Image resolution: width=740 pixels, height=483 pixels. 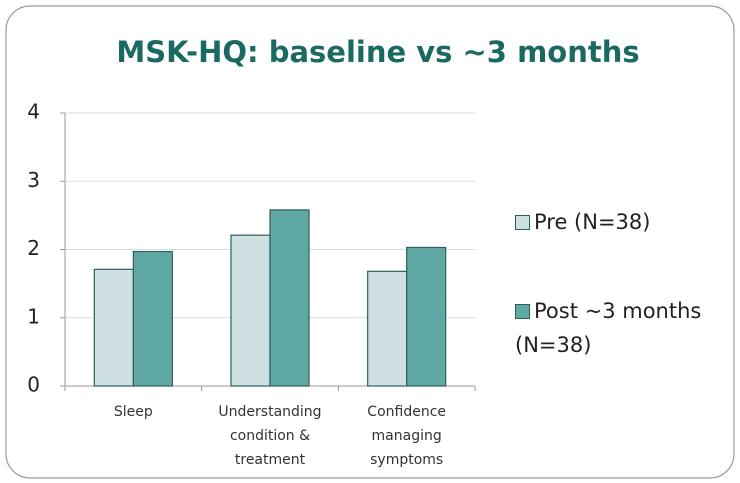 I want to click on legend-item: Post ~3 months (N=38), so click(x=622, y=328).